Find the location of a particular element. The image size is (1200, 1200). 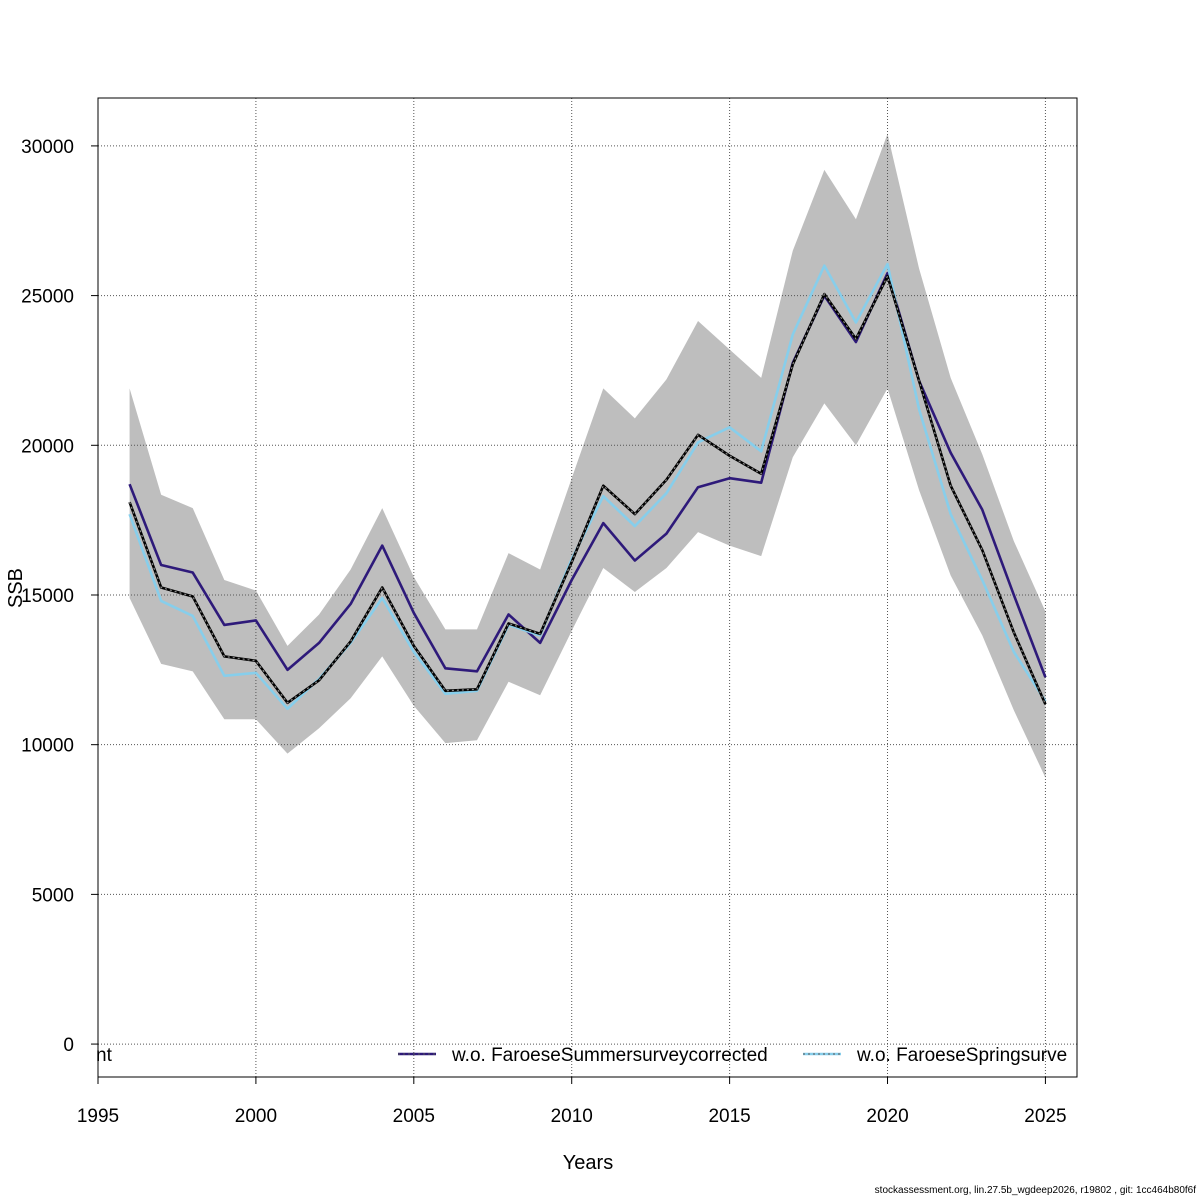

y-axis-title: SSB is located at coordinates (16, 588).